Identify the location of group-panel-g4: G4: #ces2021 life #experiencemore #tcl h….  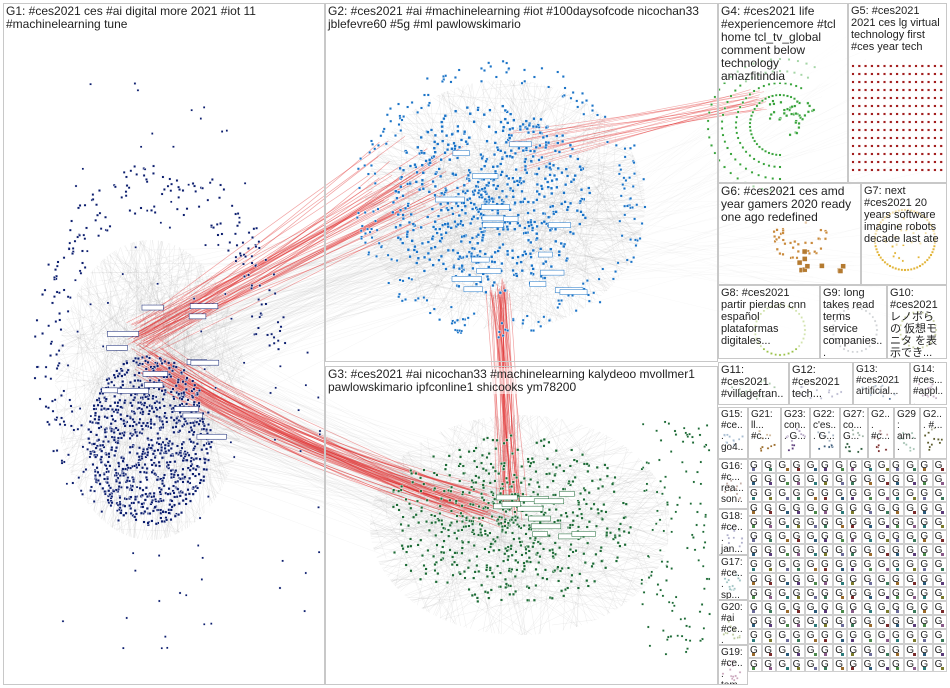
(783, 93).